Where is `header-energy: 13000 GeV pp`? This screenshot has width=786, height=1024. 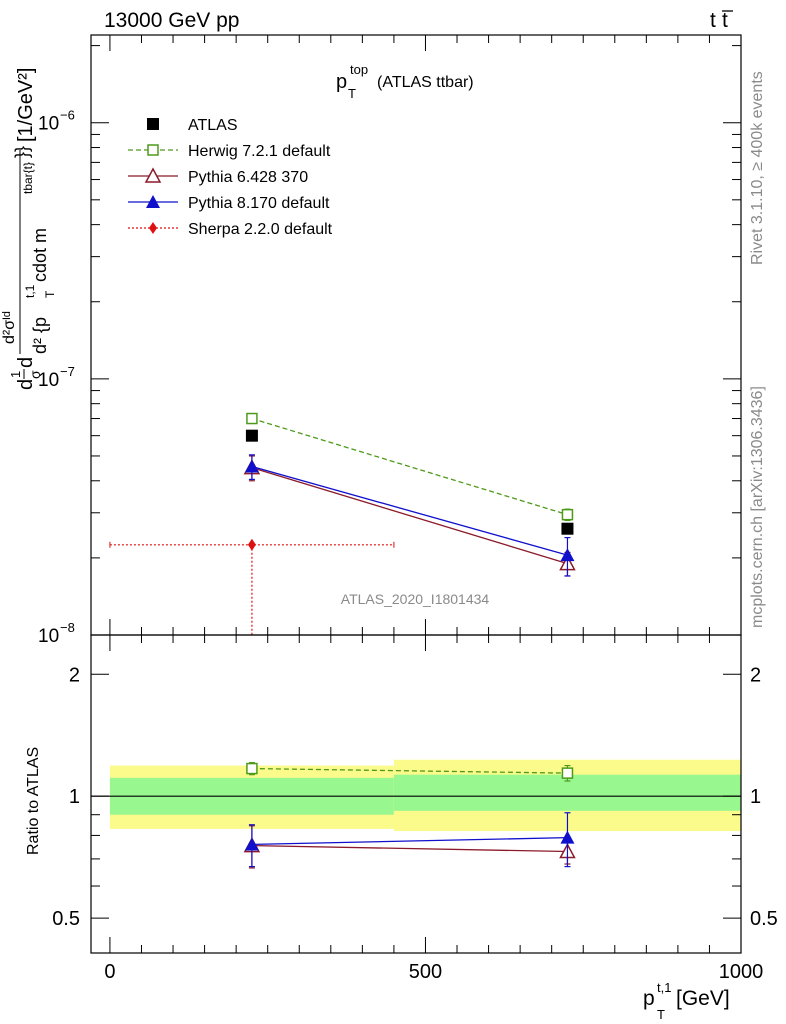 header-energy: 13000 GeV pp is located at coordinates (171, 20).